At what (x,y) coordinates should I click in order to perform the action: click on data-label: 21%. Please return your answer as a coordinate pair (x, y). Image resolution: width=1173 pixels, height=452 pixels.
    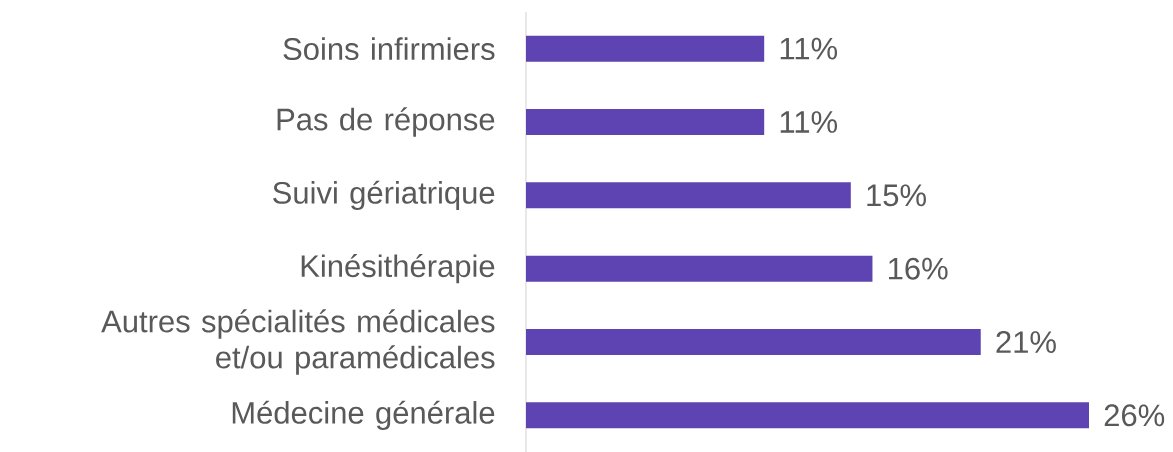
    Looking at the image, I should click on (1026, 342).